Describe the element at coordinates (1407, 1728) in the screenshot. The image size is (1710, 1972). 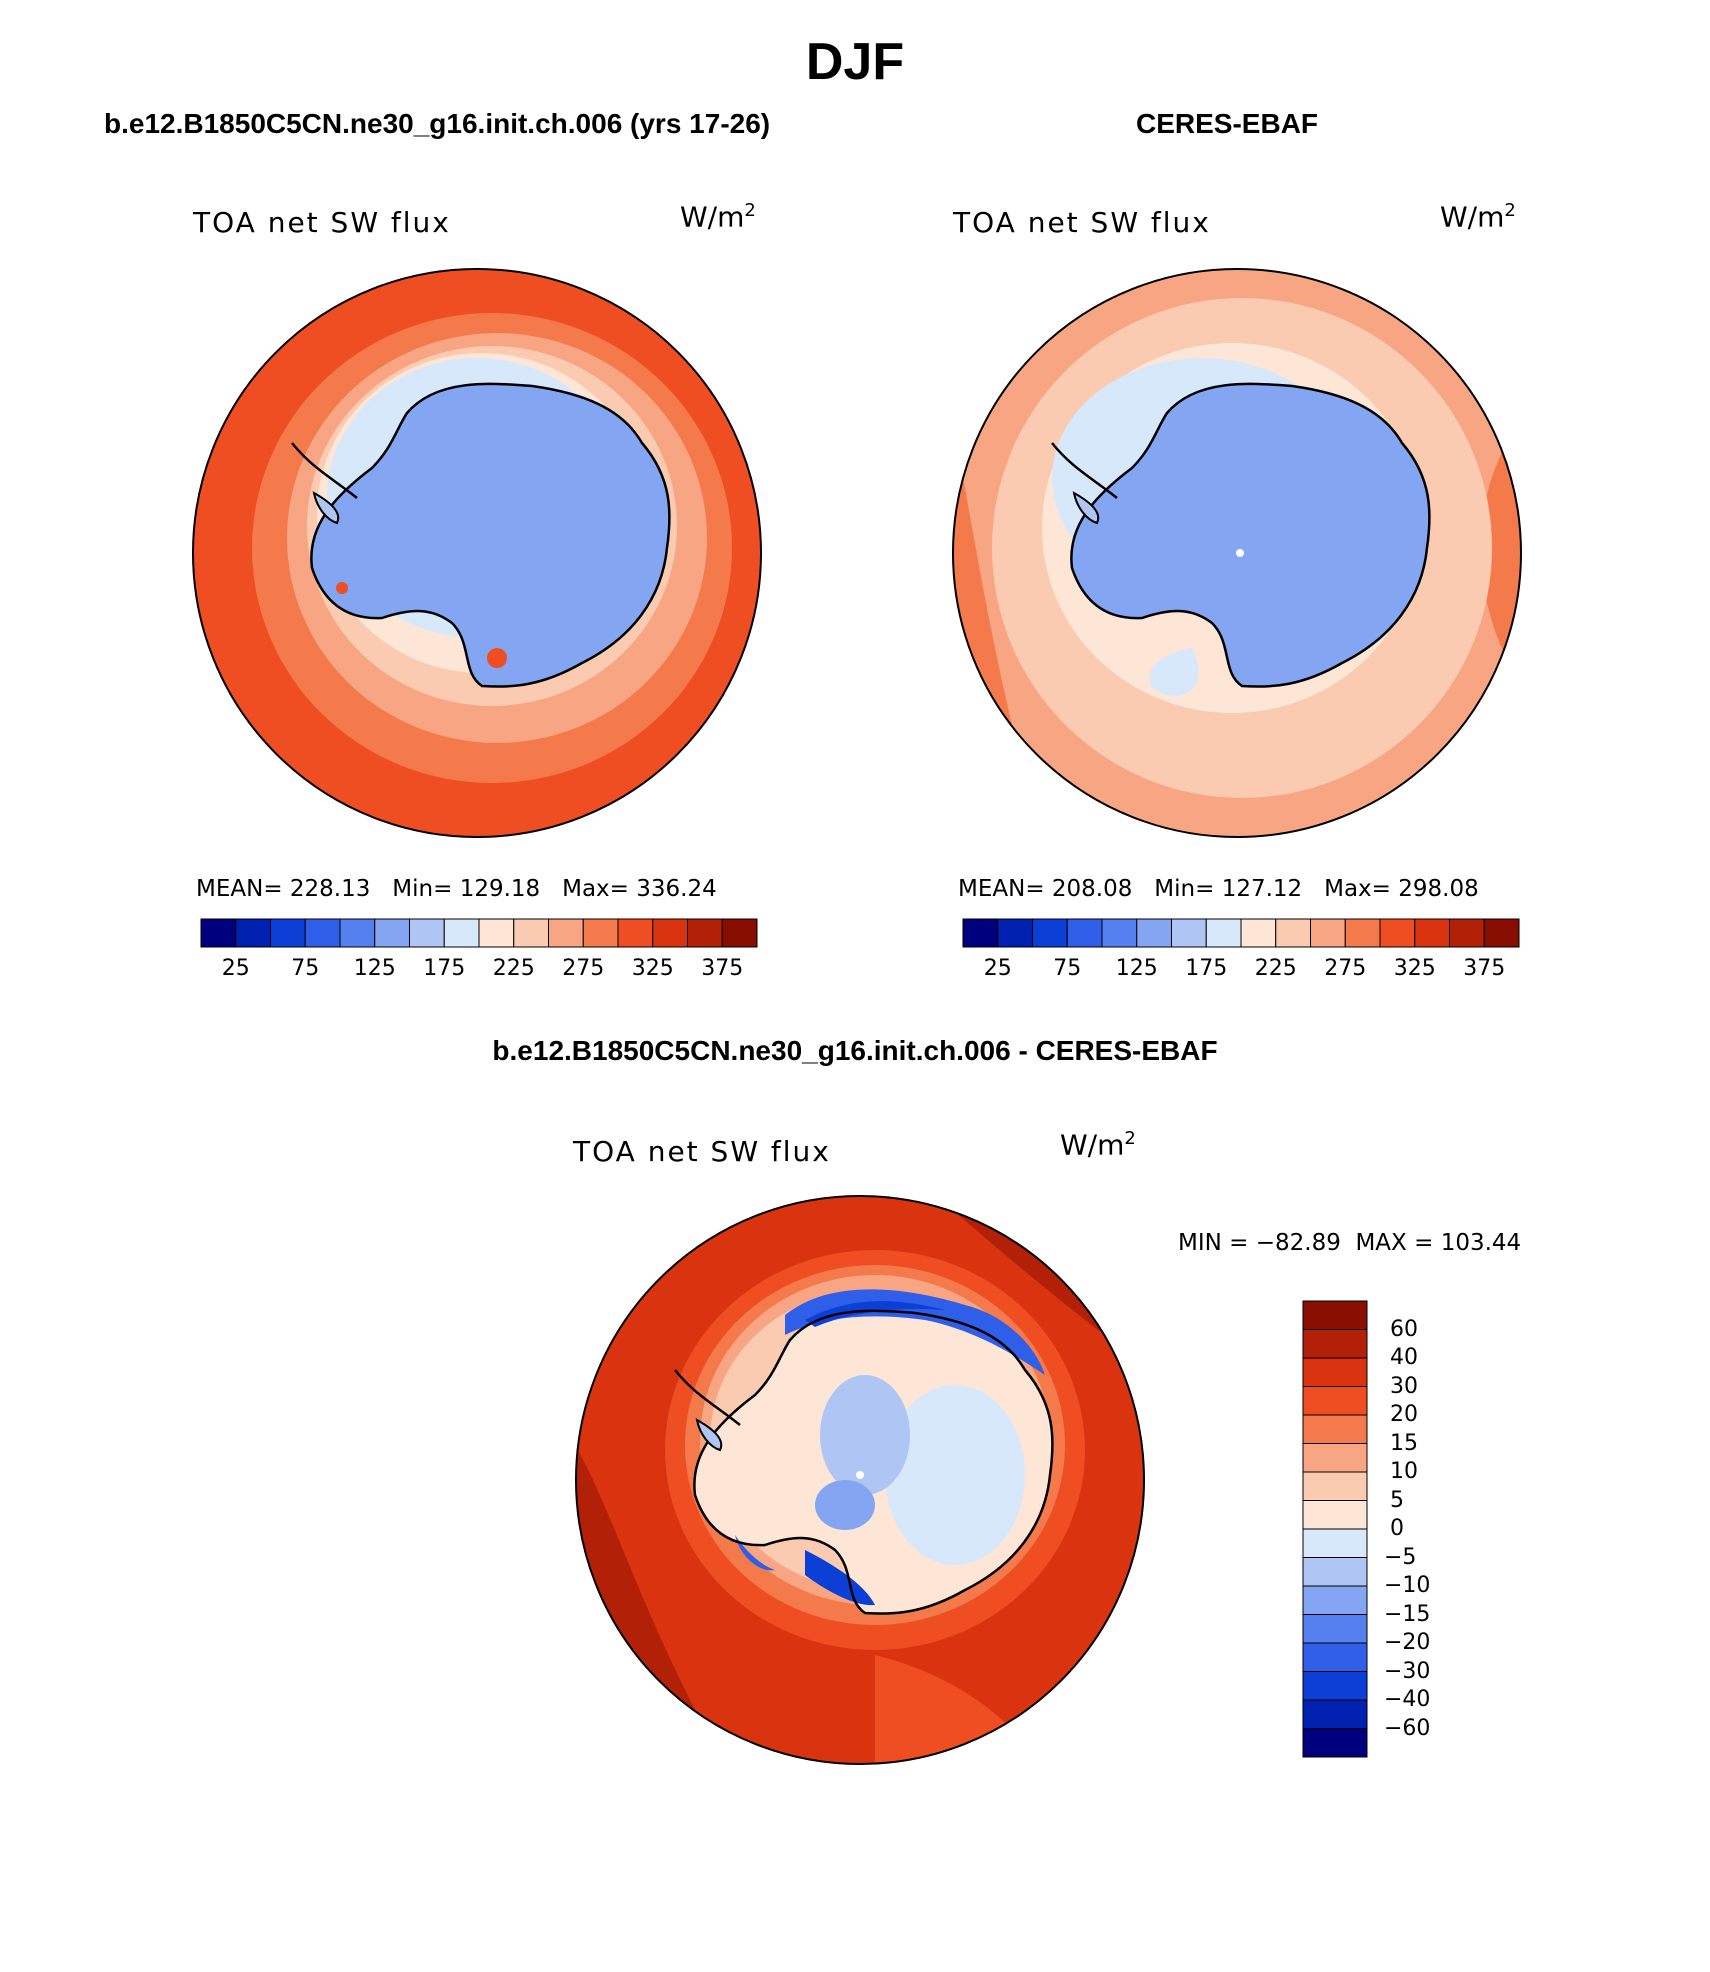
I see `colorbar-tick-label: −60` at that location.